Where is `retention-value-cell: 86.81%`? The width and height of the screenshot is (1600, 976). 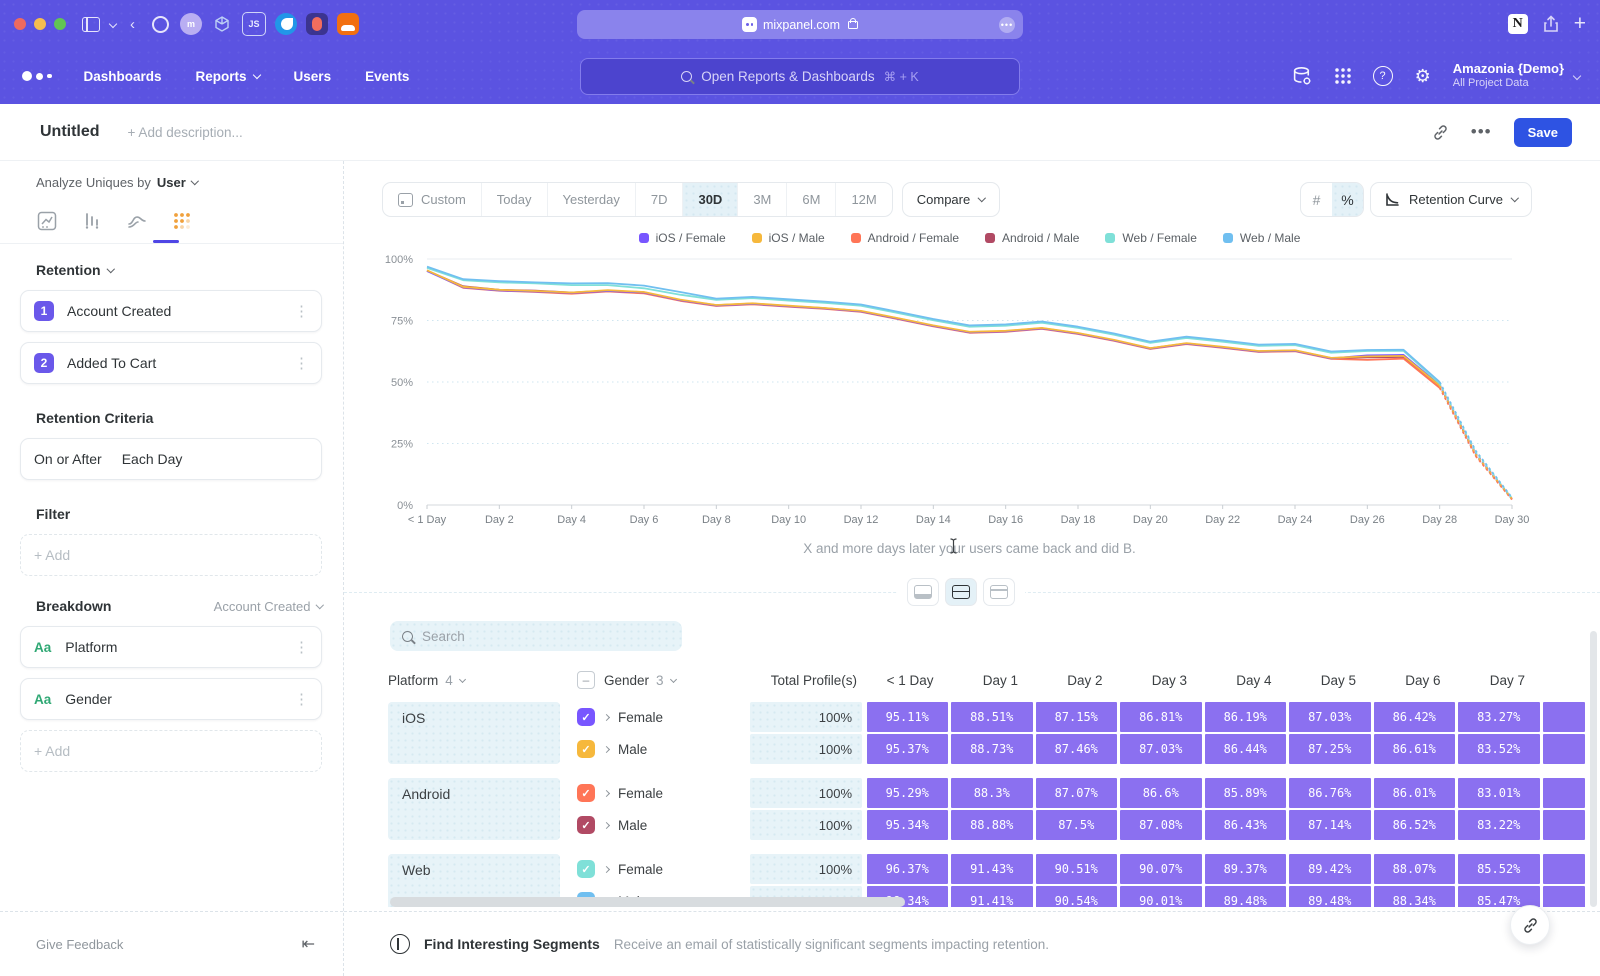 retention-value-cell: 86.81% is located at coordinates (1161, 717).